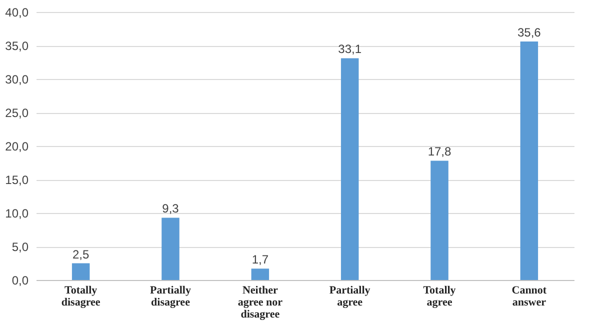  What do you see at coordinates (529, 32) in the screenshot?
I see `data-label: 35,6` at bounding box center [529, 32].